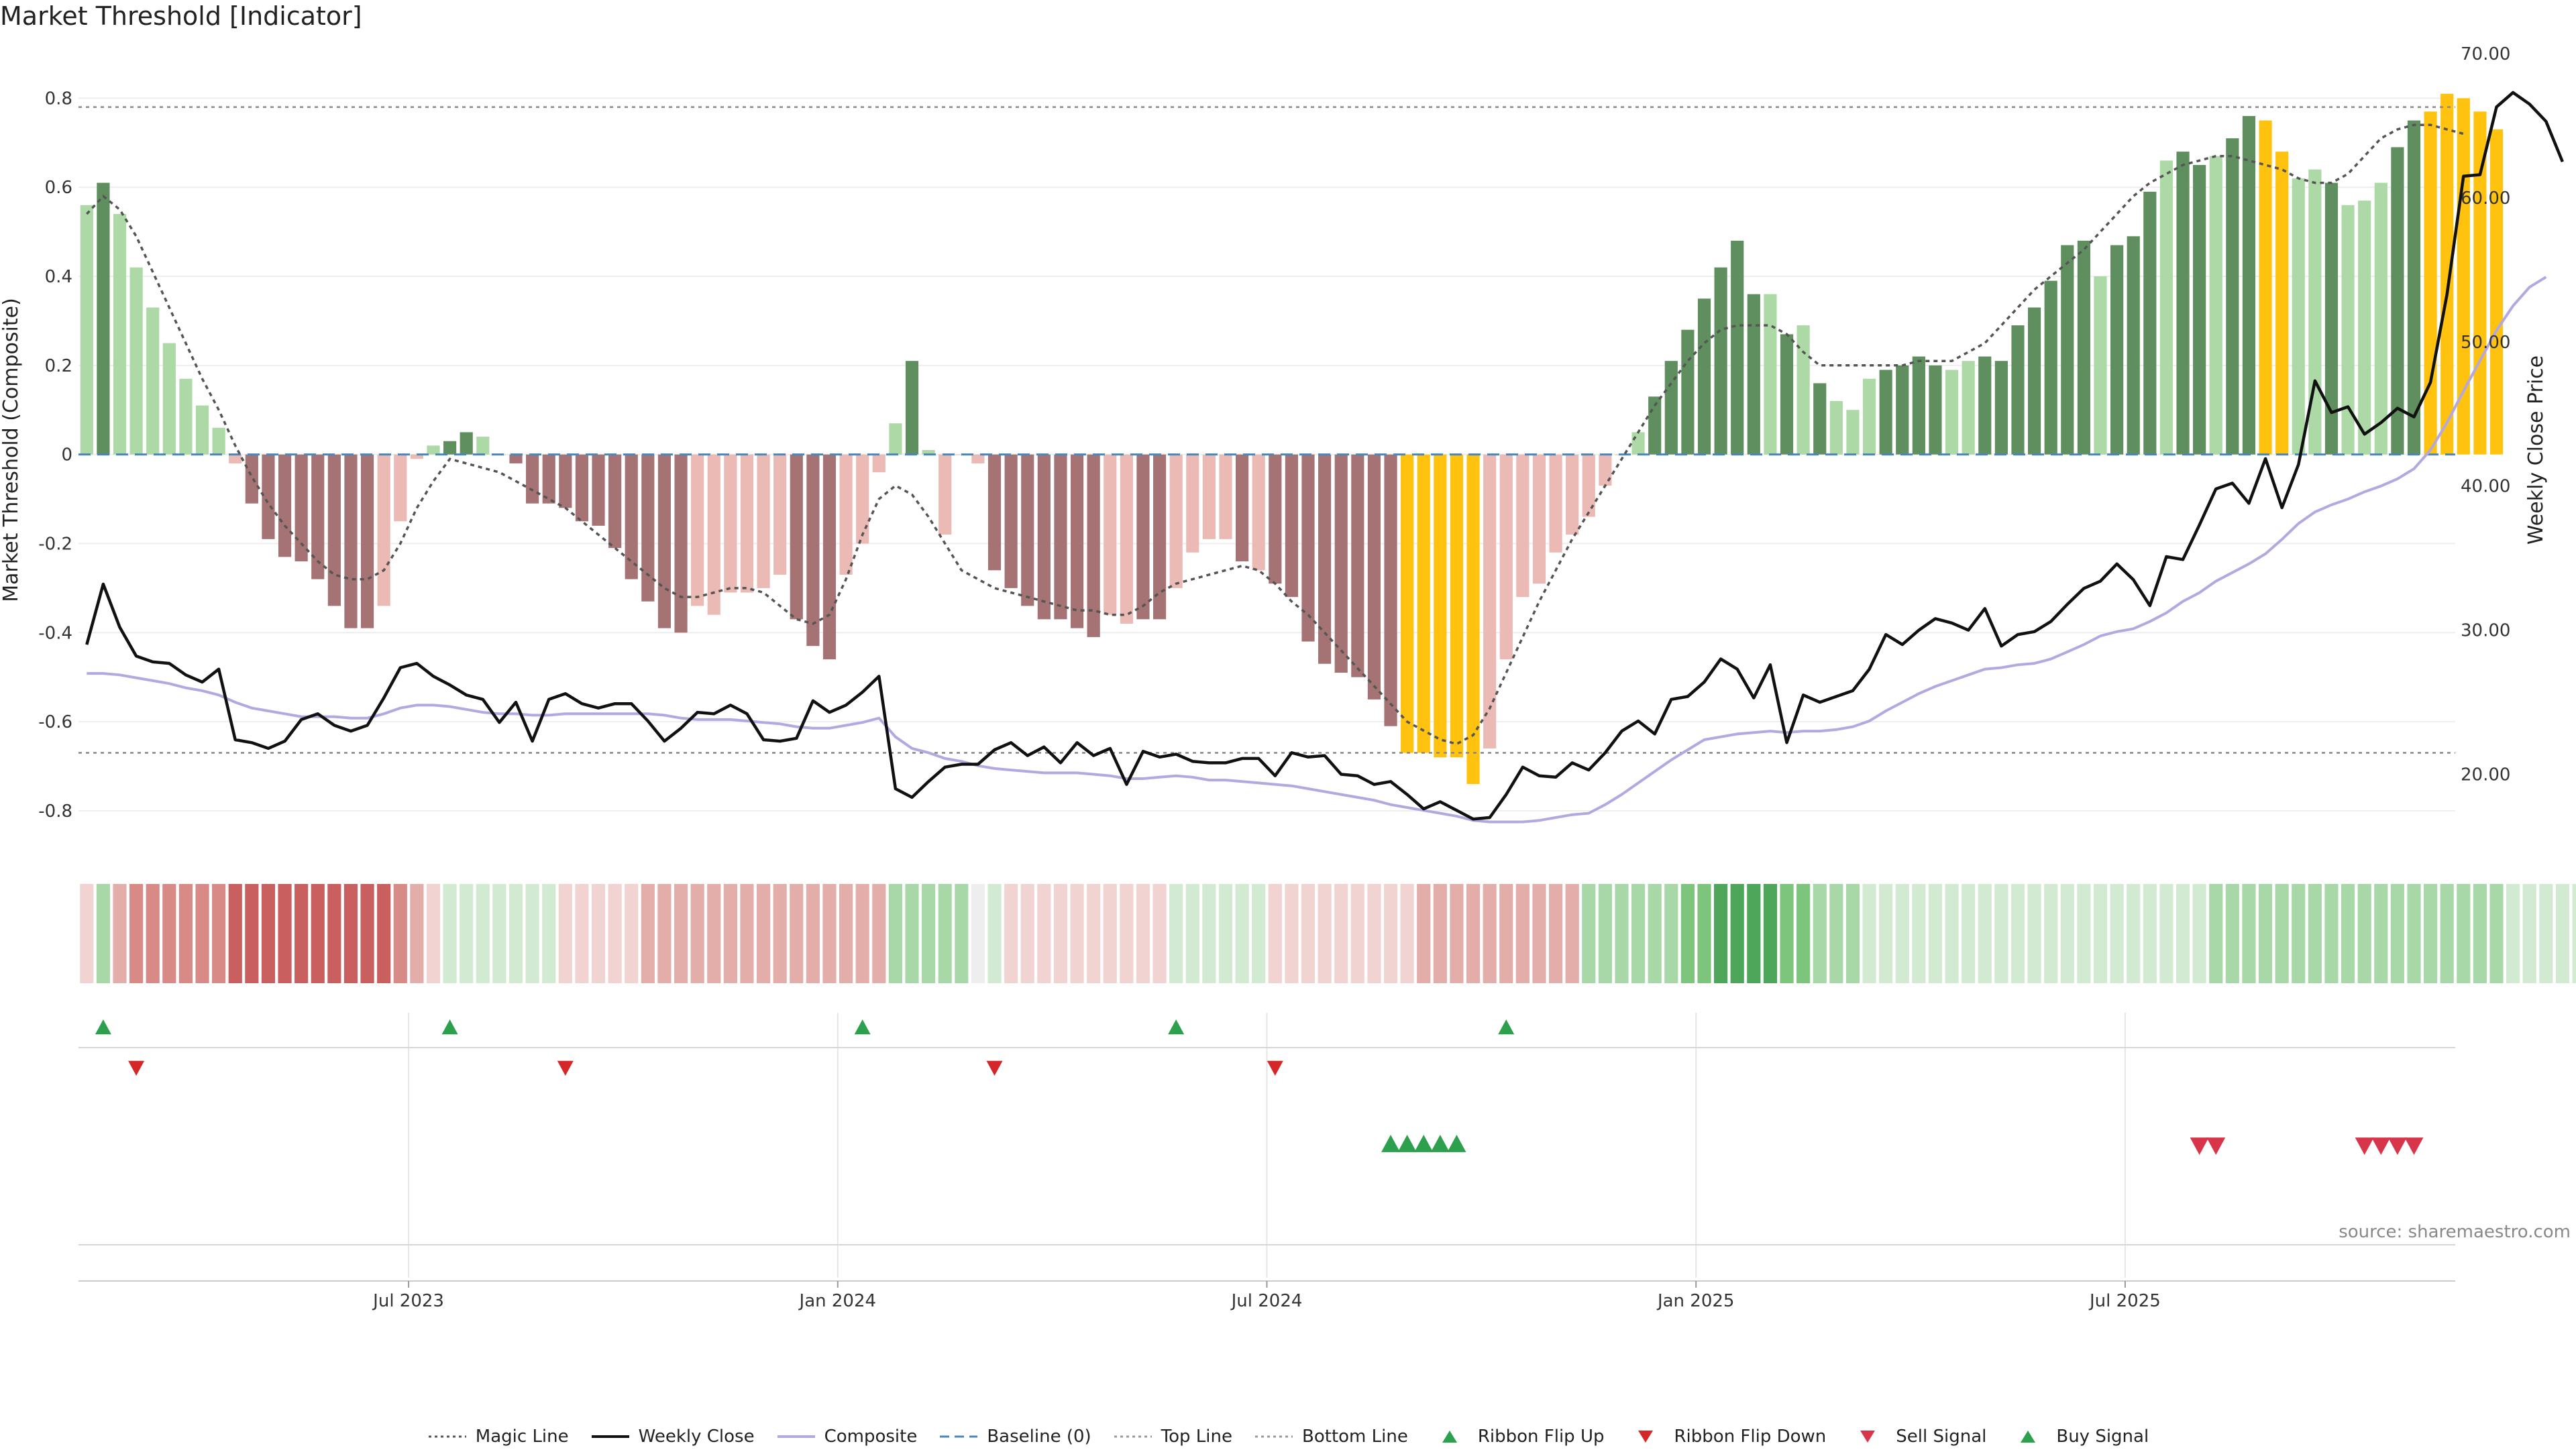  What do you see at coordinates (1328, 933) in the screenshot?
I see `ribbon-strip` at bounding box center [1328, 933].